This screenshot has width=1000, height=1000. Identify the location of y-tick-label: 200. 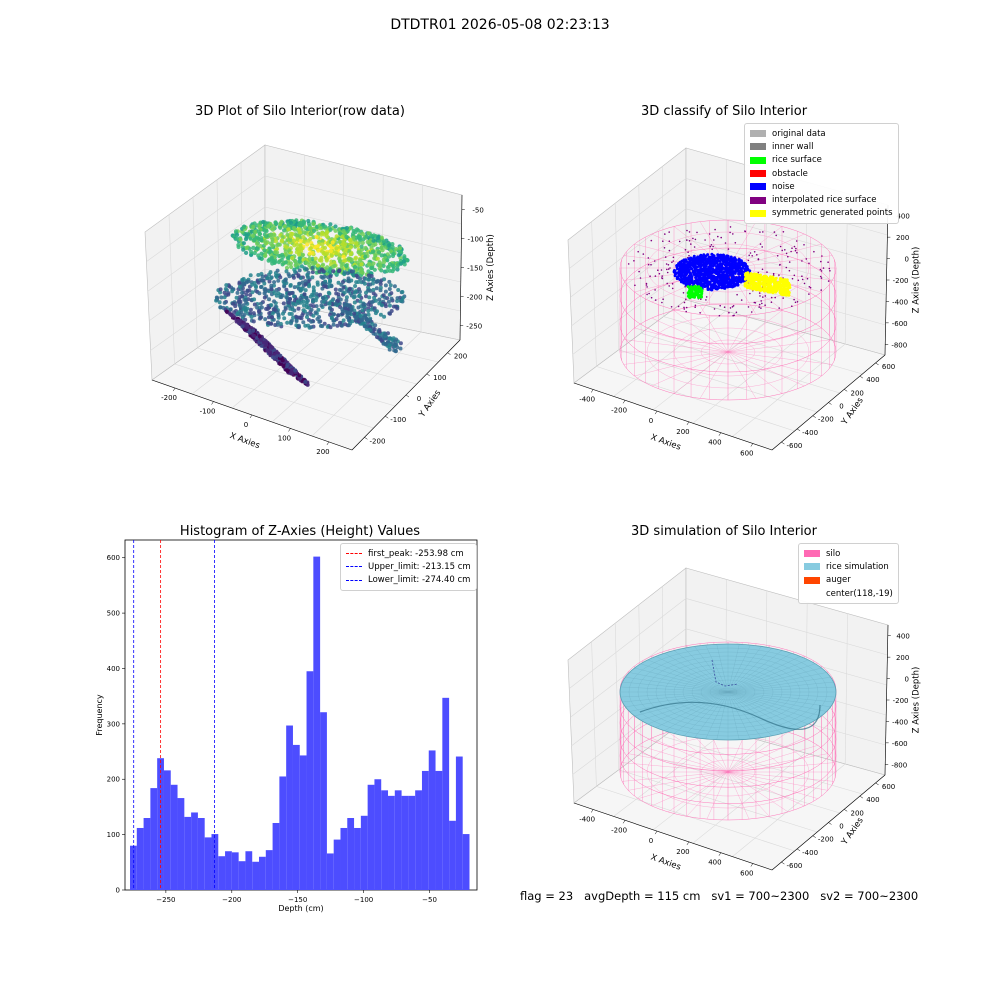
(857, 813).